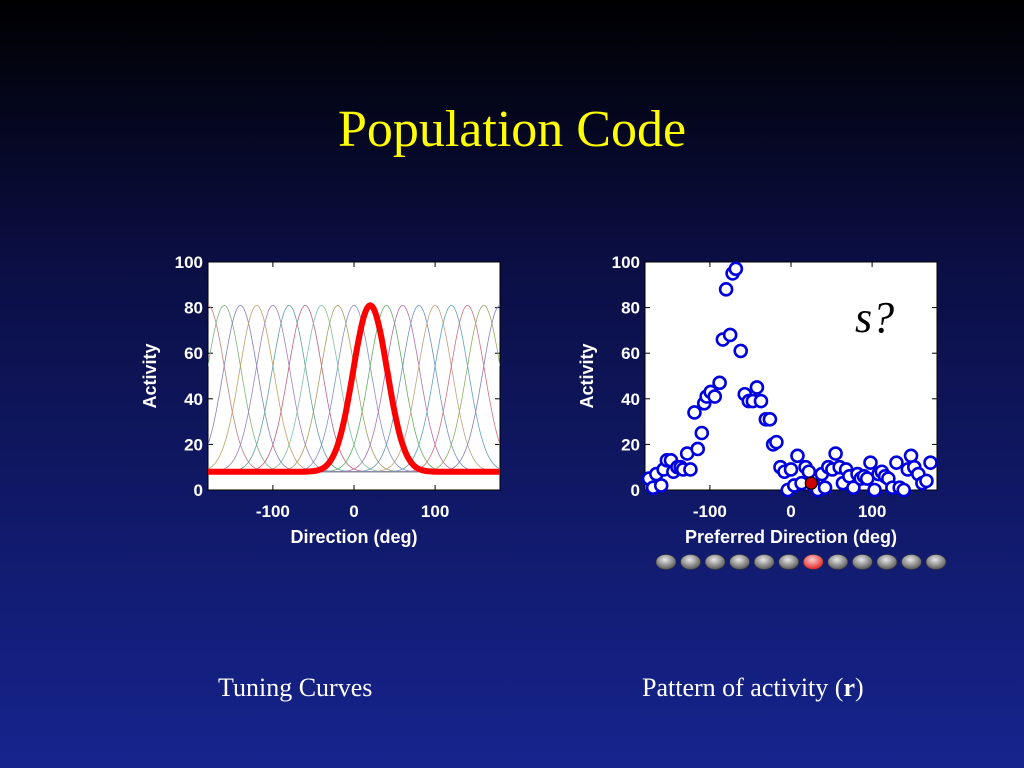 This screenshot has height=768, width=1024. I want to click on caption-tuning-curves: Tuning Curves, so click(295, 687).